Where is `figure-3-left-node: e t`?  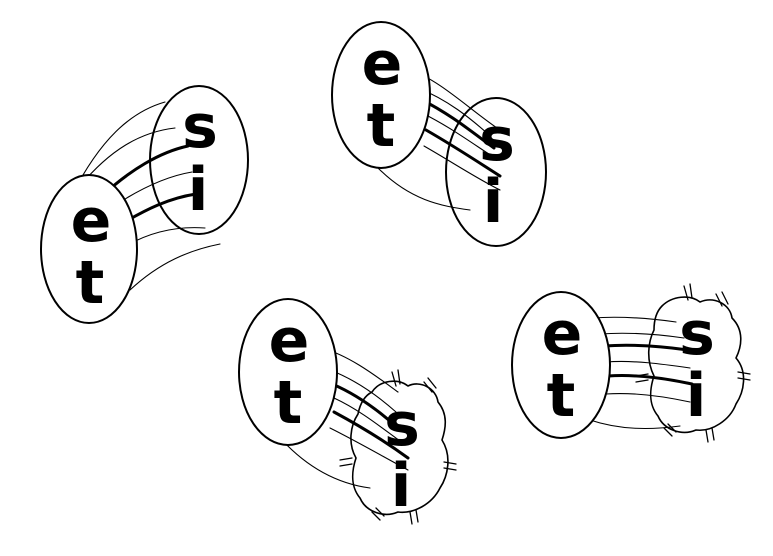 figure-3-left-node: e t is located at coordinates (288, 372).